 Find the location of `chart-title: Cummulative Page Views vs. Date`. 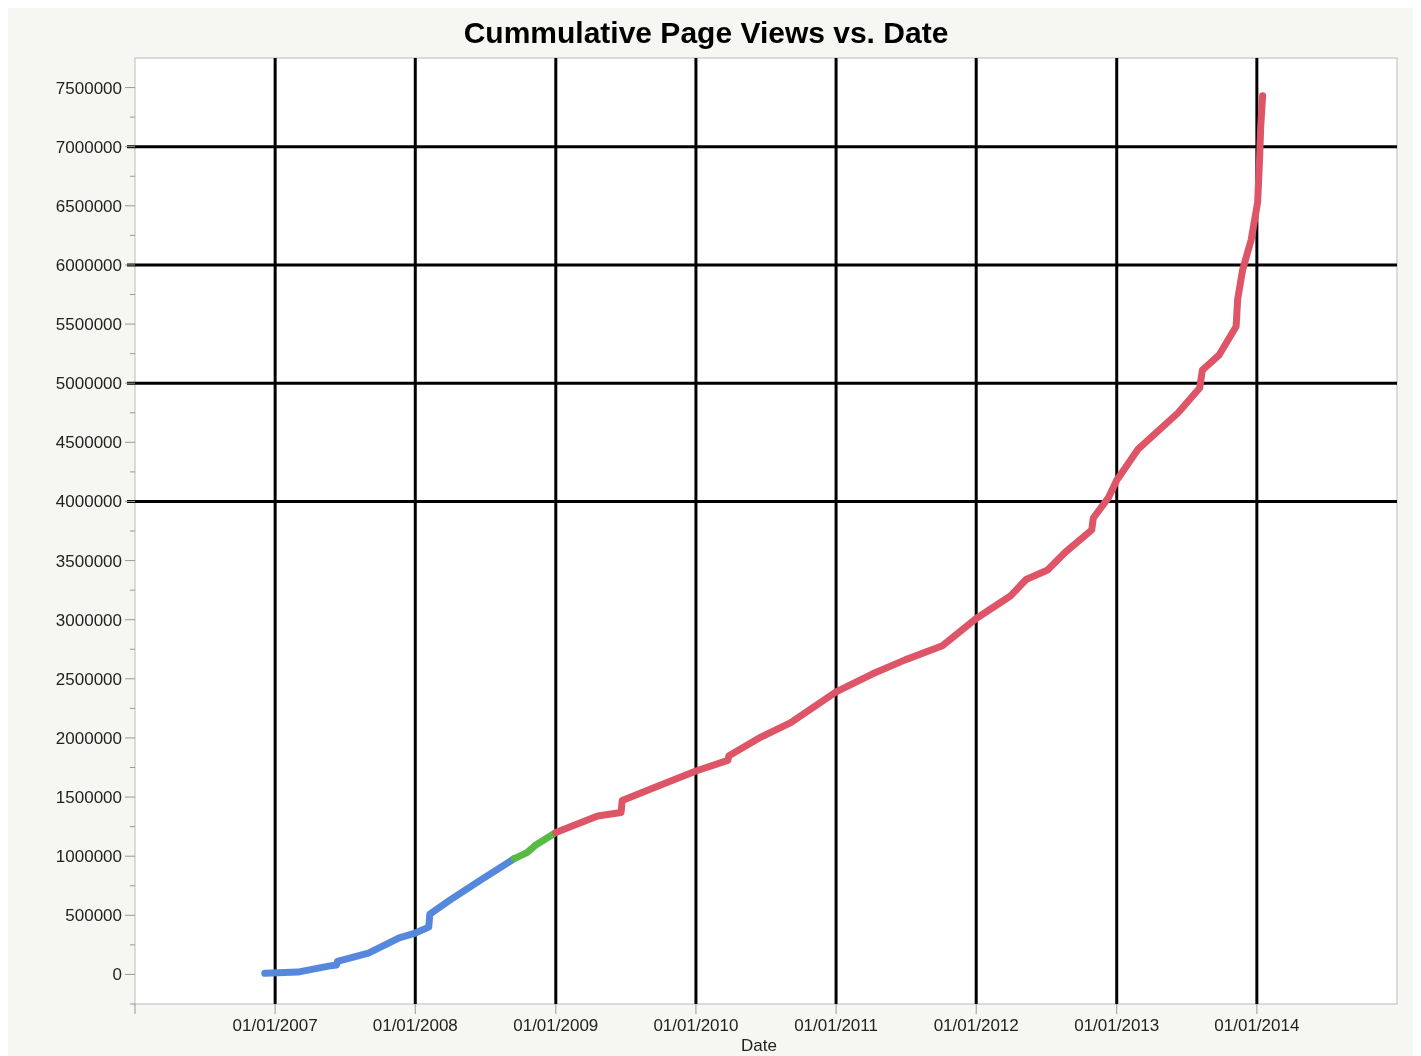

chart-title: Cummulative Page Views vs. Date is located at coordinates (706, 32).